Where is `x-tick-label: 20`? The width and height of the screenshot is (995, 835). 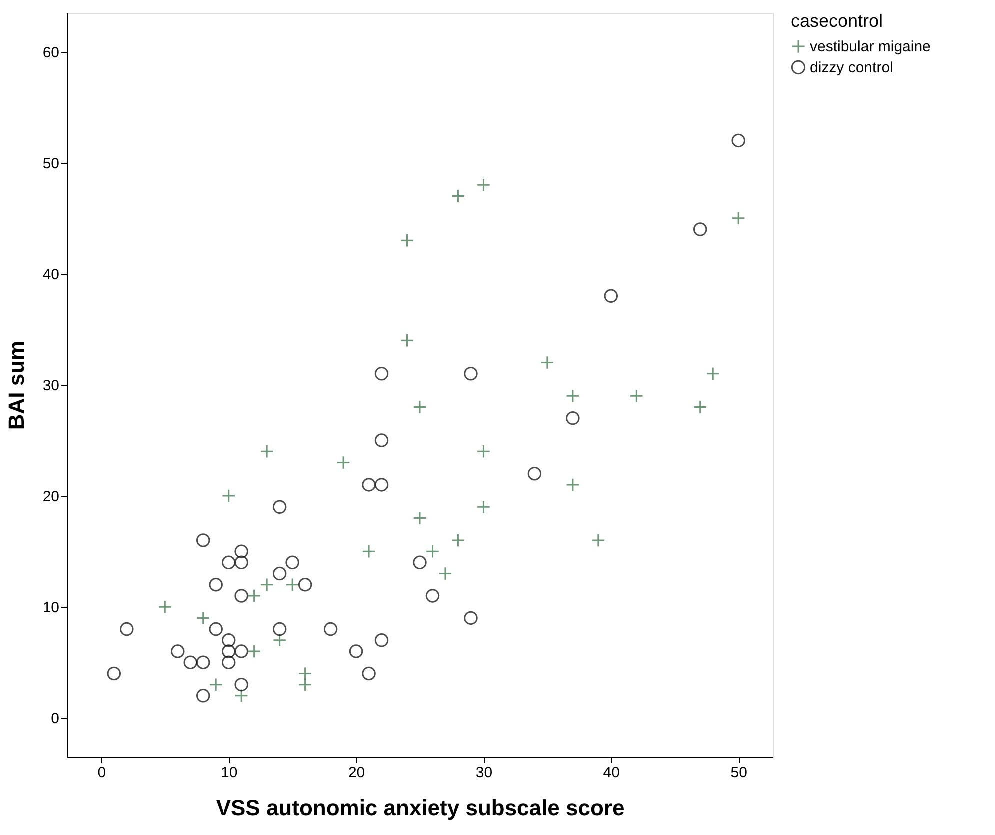
x-tick-label: 20 is located at coordinates (357, 773).